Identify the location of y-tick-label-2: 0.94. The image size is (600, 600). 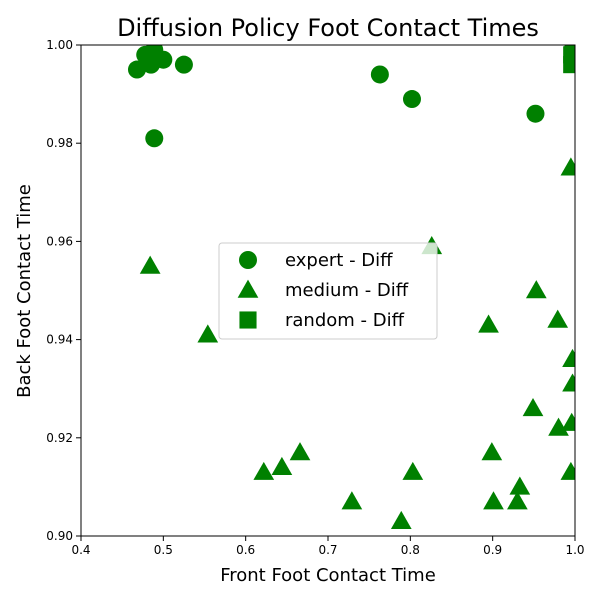
(59, 340).